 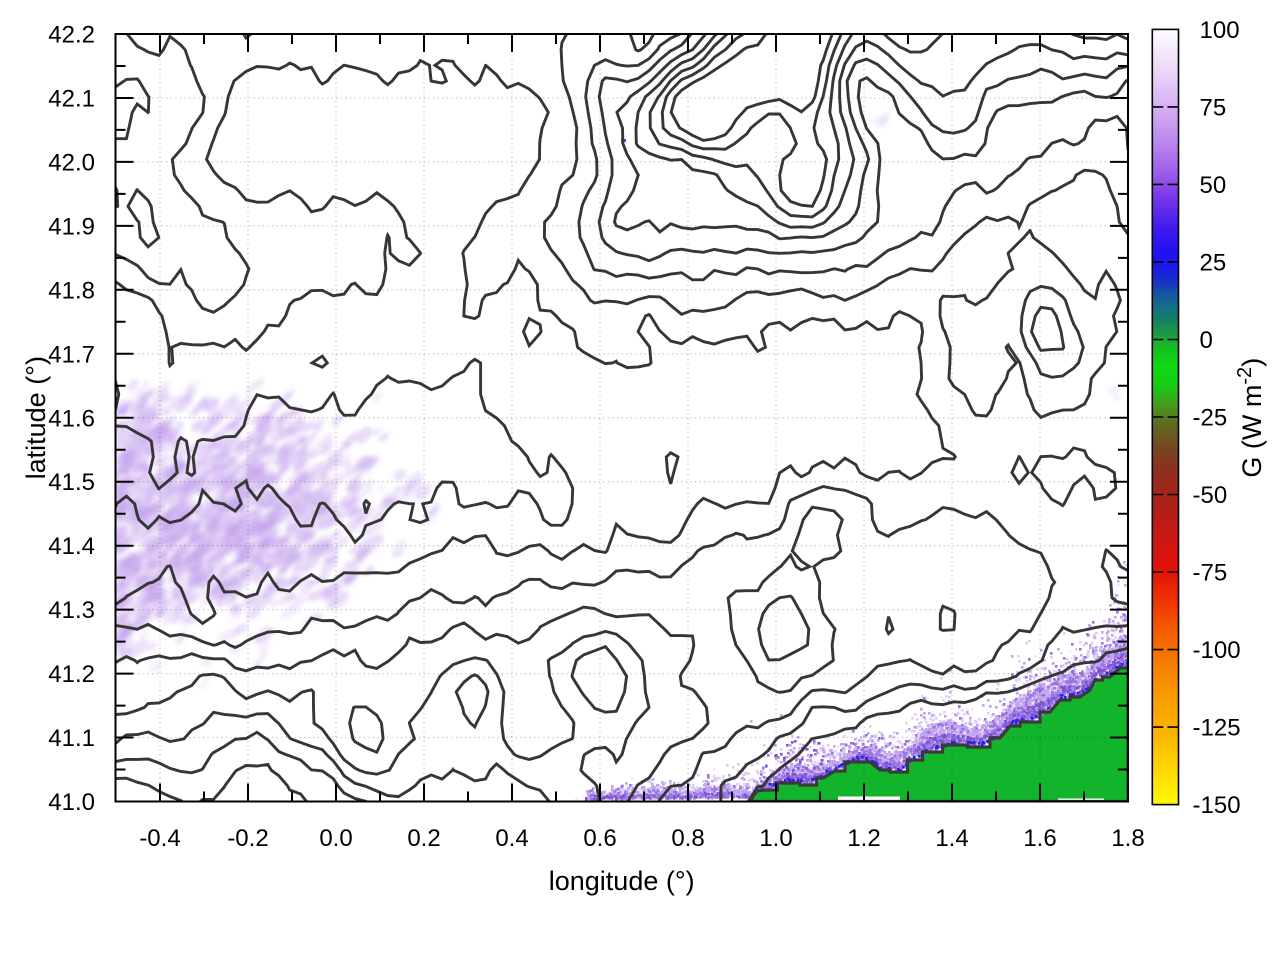 What do you see at coordinates (36, 417) in the screenshot?
I see `svg-text: latitude (°)` at bounding box center [36, 417].